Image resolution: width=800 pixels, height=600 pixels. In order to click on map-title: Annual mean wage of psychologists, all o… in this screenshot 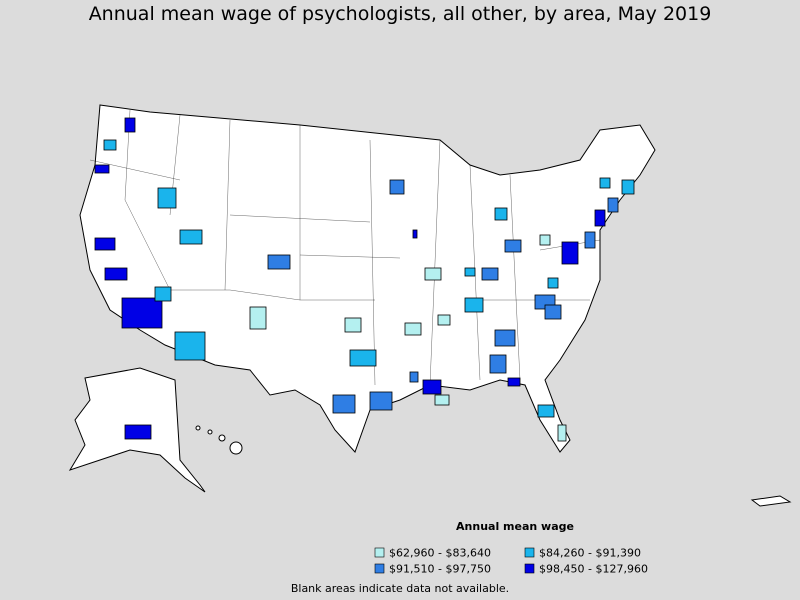, I will do `click(400, 14)`.